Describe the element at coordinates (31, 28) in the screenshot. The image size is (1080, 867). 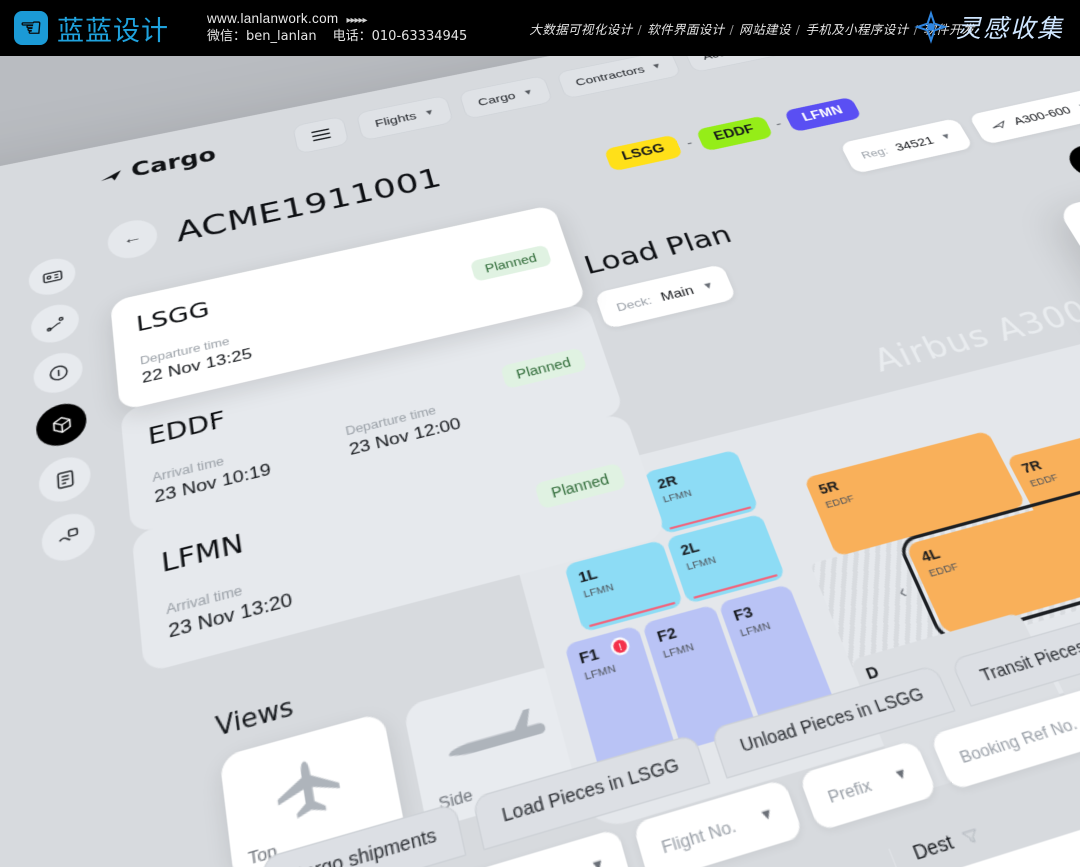
I see `logo-mark-icon: ☜` at that location.